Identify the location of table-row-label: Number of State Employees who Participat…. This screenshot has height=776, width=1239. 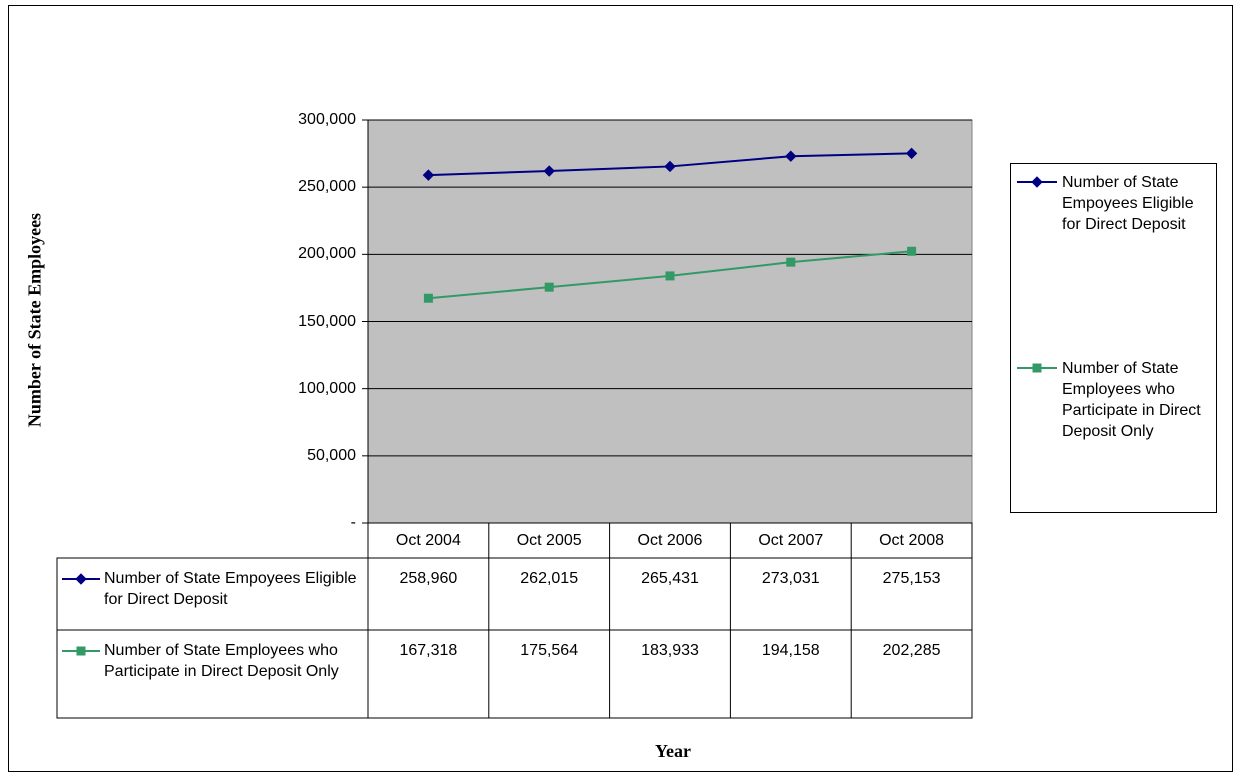
(221, 661).